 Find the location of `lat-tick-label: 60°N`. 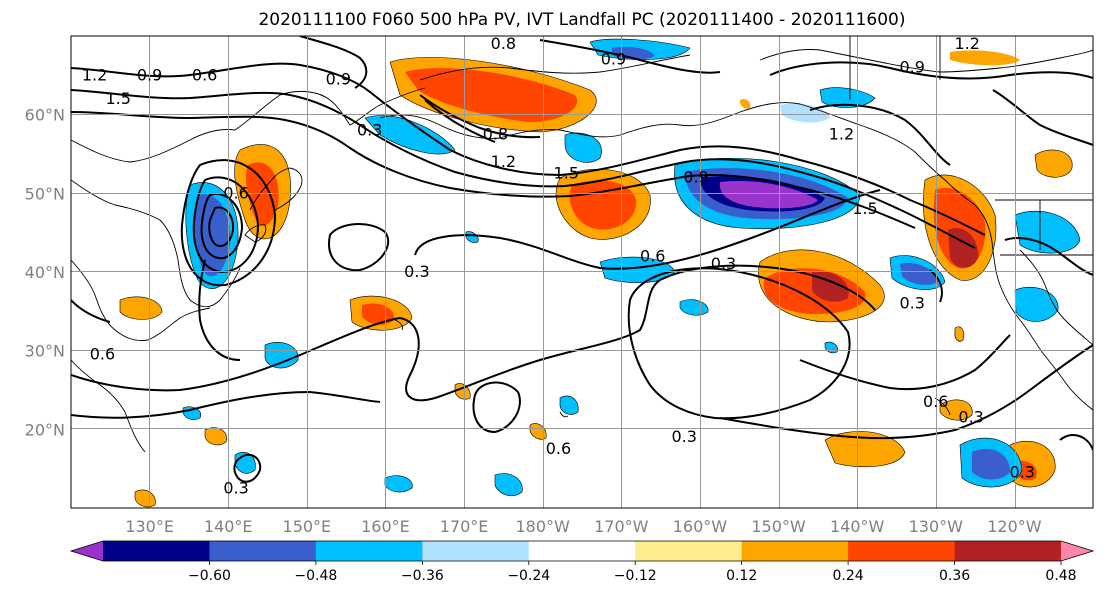

lat-tick-label: 60°N is located at coordinates (45, 115).